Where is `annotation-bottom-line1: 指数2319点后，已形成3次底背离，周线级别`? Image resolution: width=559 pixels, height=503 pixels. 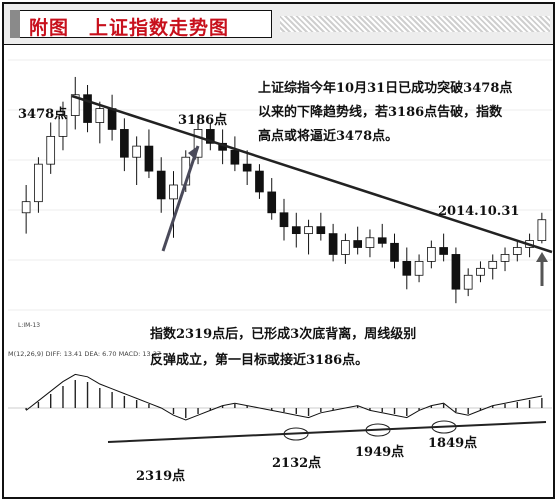 annotation-bottom-line1: 指数2319点后，已形成3次底背离，周线级别 is located at coordinates (283, 334).